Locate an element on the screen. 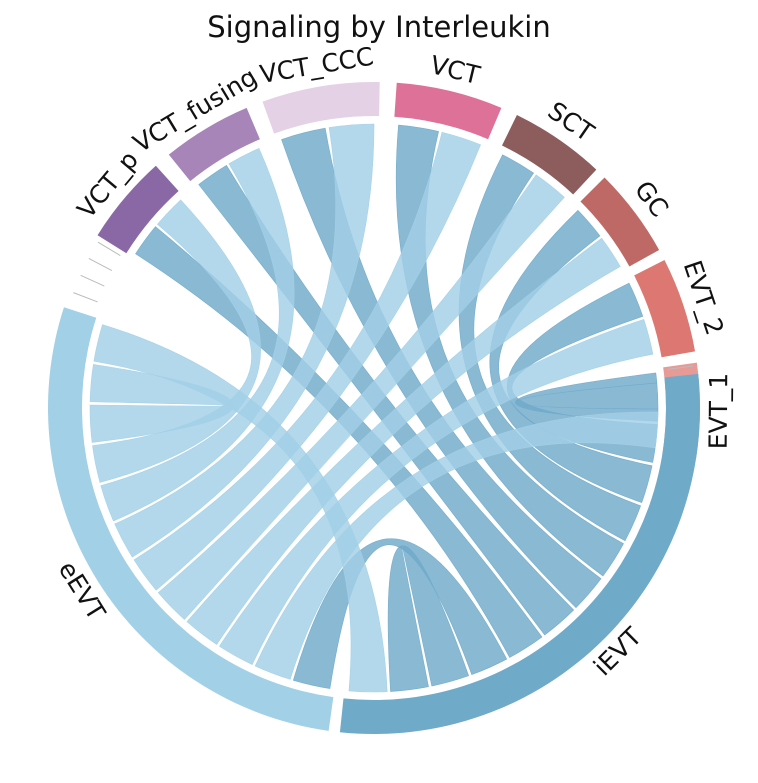 The width and height of the screenshot is (758, 783). segment-arc-vct is located at coordinates (448, 111).